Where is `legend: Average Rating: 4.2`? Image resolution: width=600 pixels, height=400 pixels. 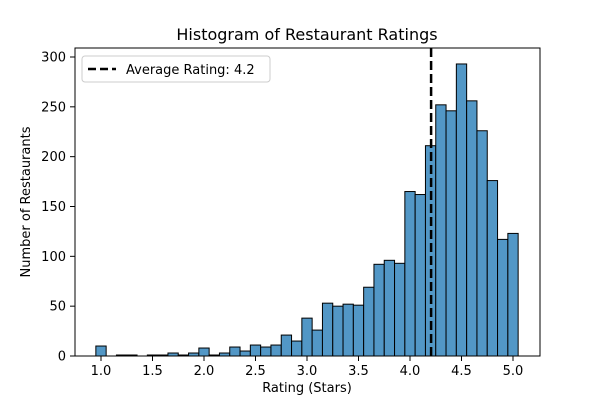 legend: Average Rating: 4.2 is located at coordinates (176, 69).